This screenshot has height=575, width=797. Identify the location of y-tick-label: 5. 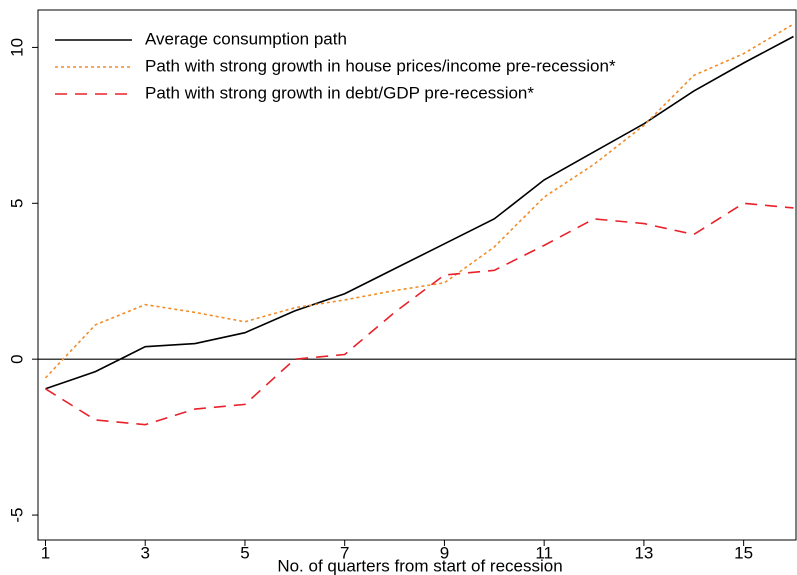
(16, 203).